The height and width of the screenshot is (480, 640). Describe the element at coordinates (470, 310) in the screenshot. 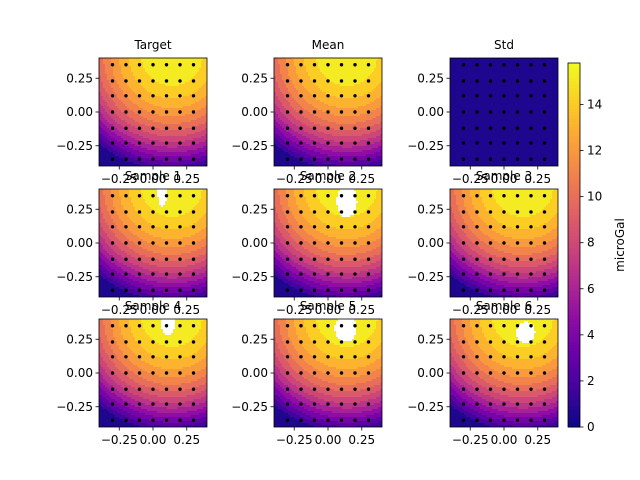

I see `x-tick-label: −0.25` at that location.